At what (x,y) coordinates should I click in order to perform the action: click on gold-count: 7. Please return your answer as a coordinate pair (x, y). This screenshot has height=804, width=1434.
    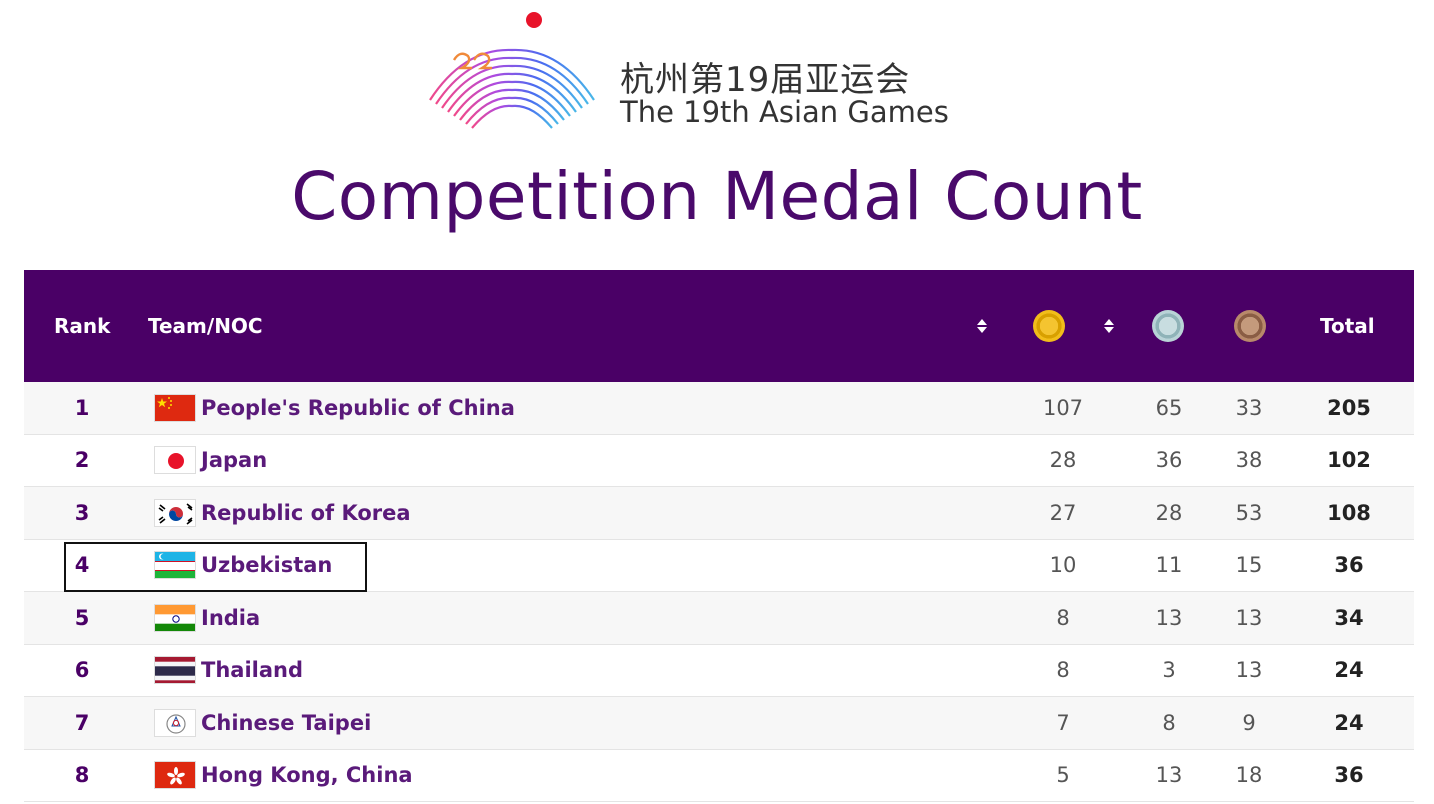
    Looking at the image, I should click on (1063, 722).